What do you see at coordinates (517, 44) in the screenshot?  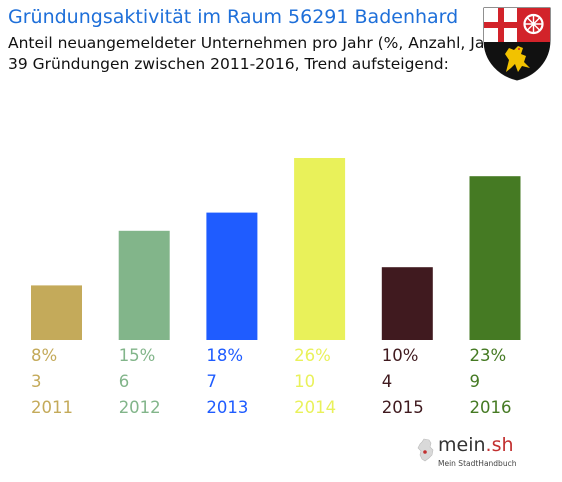 I see `coat-of-arms-icon` at bounding box center [517, 44].